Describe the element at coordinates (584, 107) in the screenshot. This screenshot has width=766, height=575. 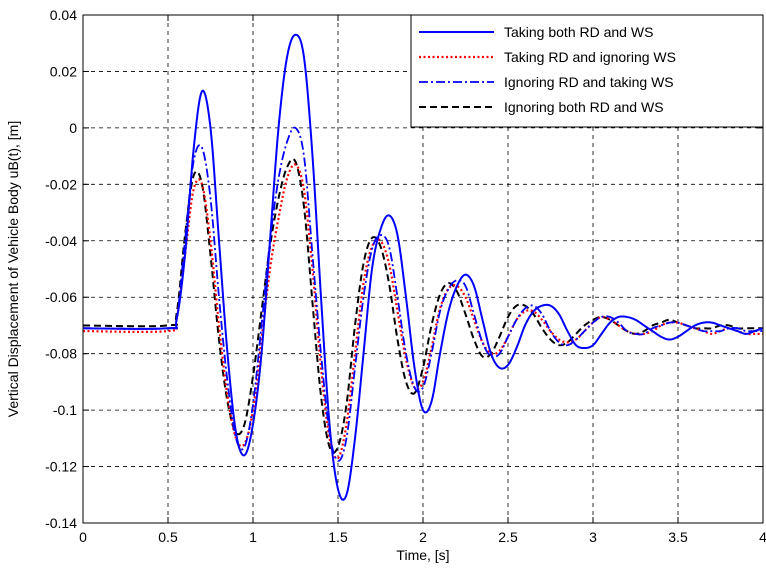
I see `legend-label-4: Ignoring both RD and WS` at that location.